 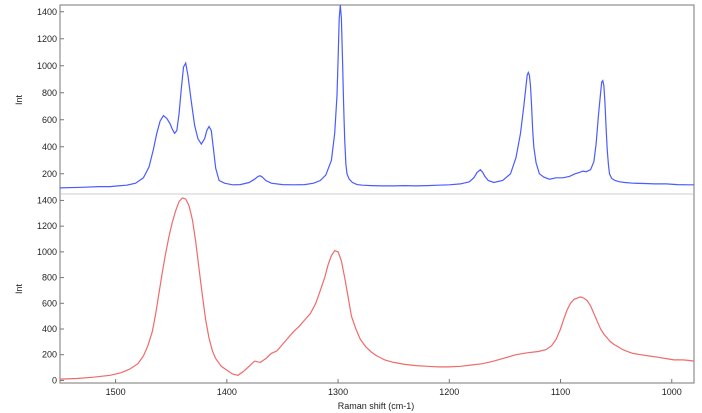 What do you see at coordinates (19, 100) in the screenshot?
I see `top-y-axis-label: Int` at bounding box center [19, 100].